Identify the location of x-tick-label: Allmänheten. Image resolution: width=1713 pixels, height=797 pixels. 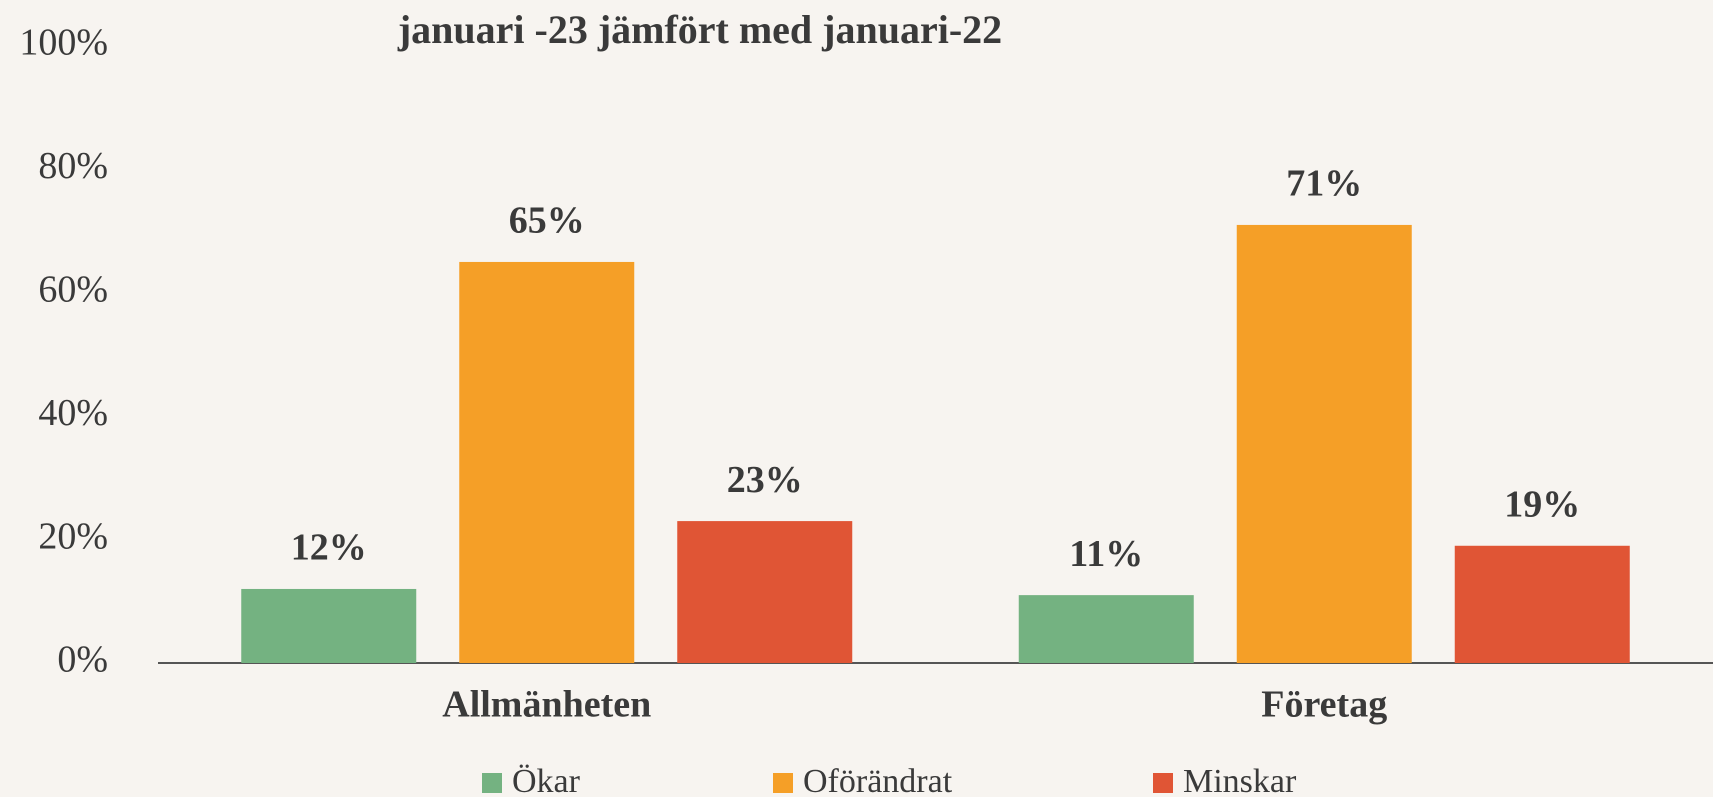
(546, 705).